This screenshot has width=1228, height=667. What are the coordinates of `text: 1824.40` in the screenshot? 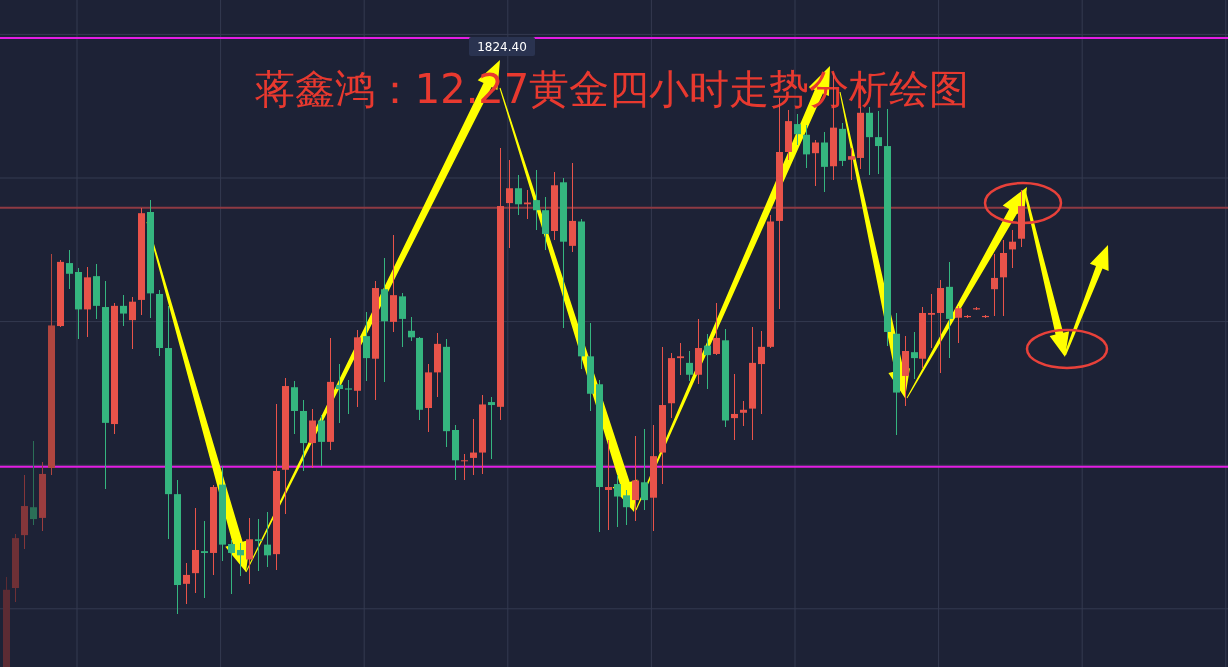 It's located at (502, 47).